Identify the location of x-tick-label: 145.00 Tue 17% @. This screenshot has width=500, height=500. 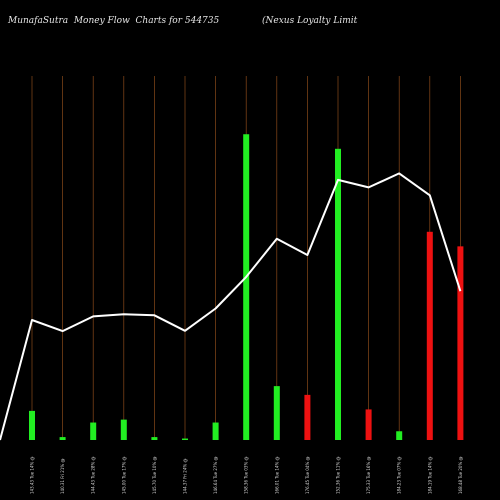
(123, 475).